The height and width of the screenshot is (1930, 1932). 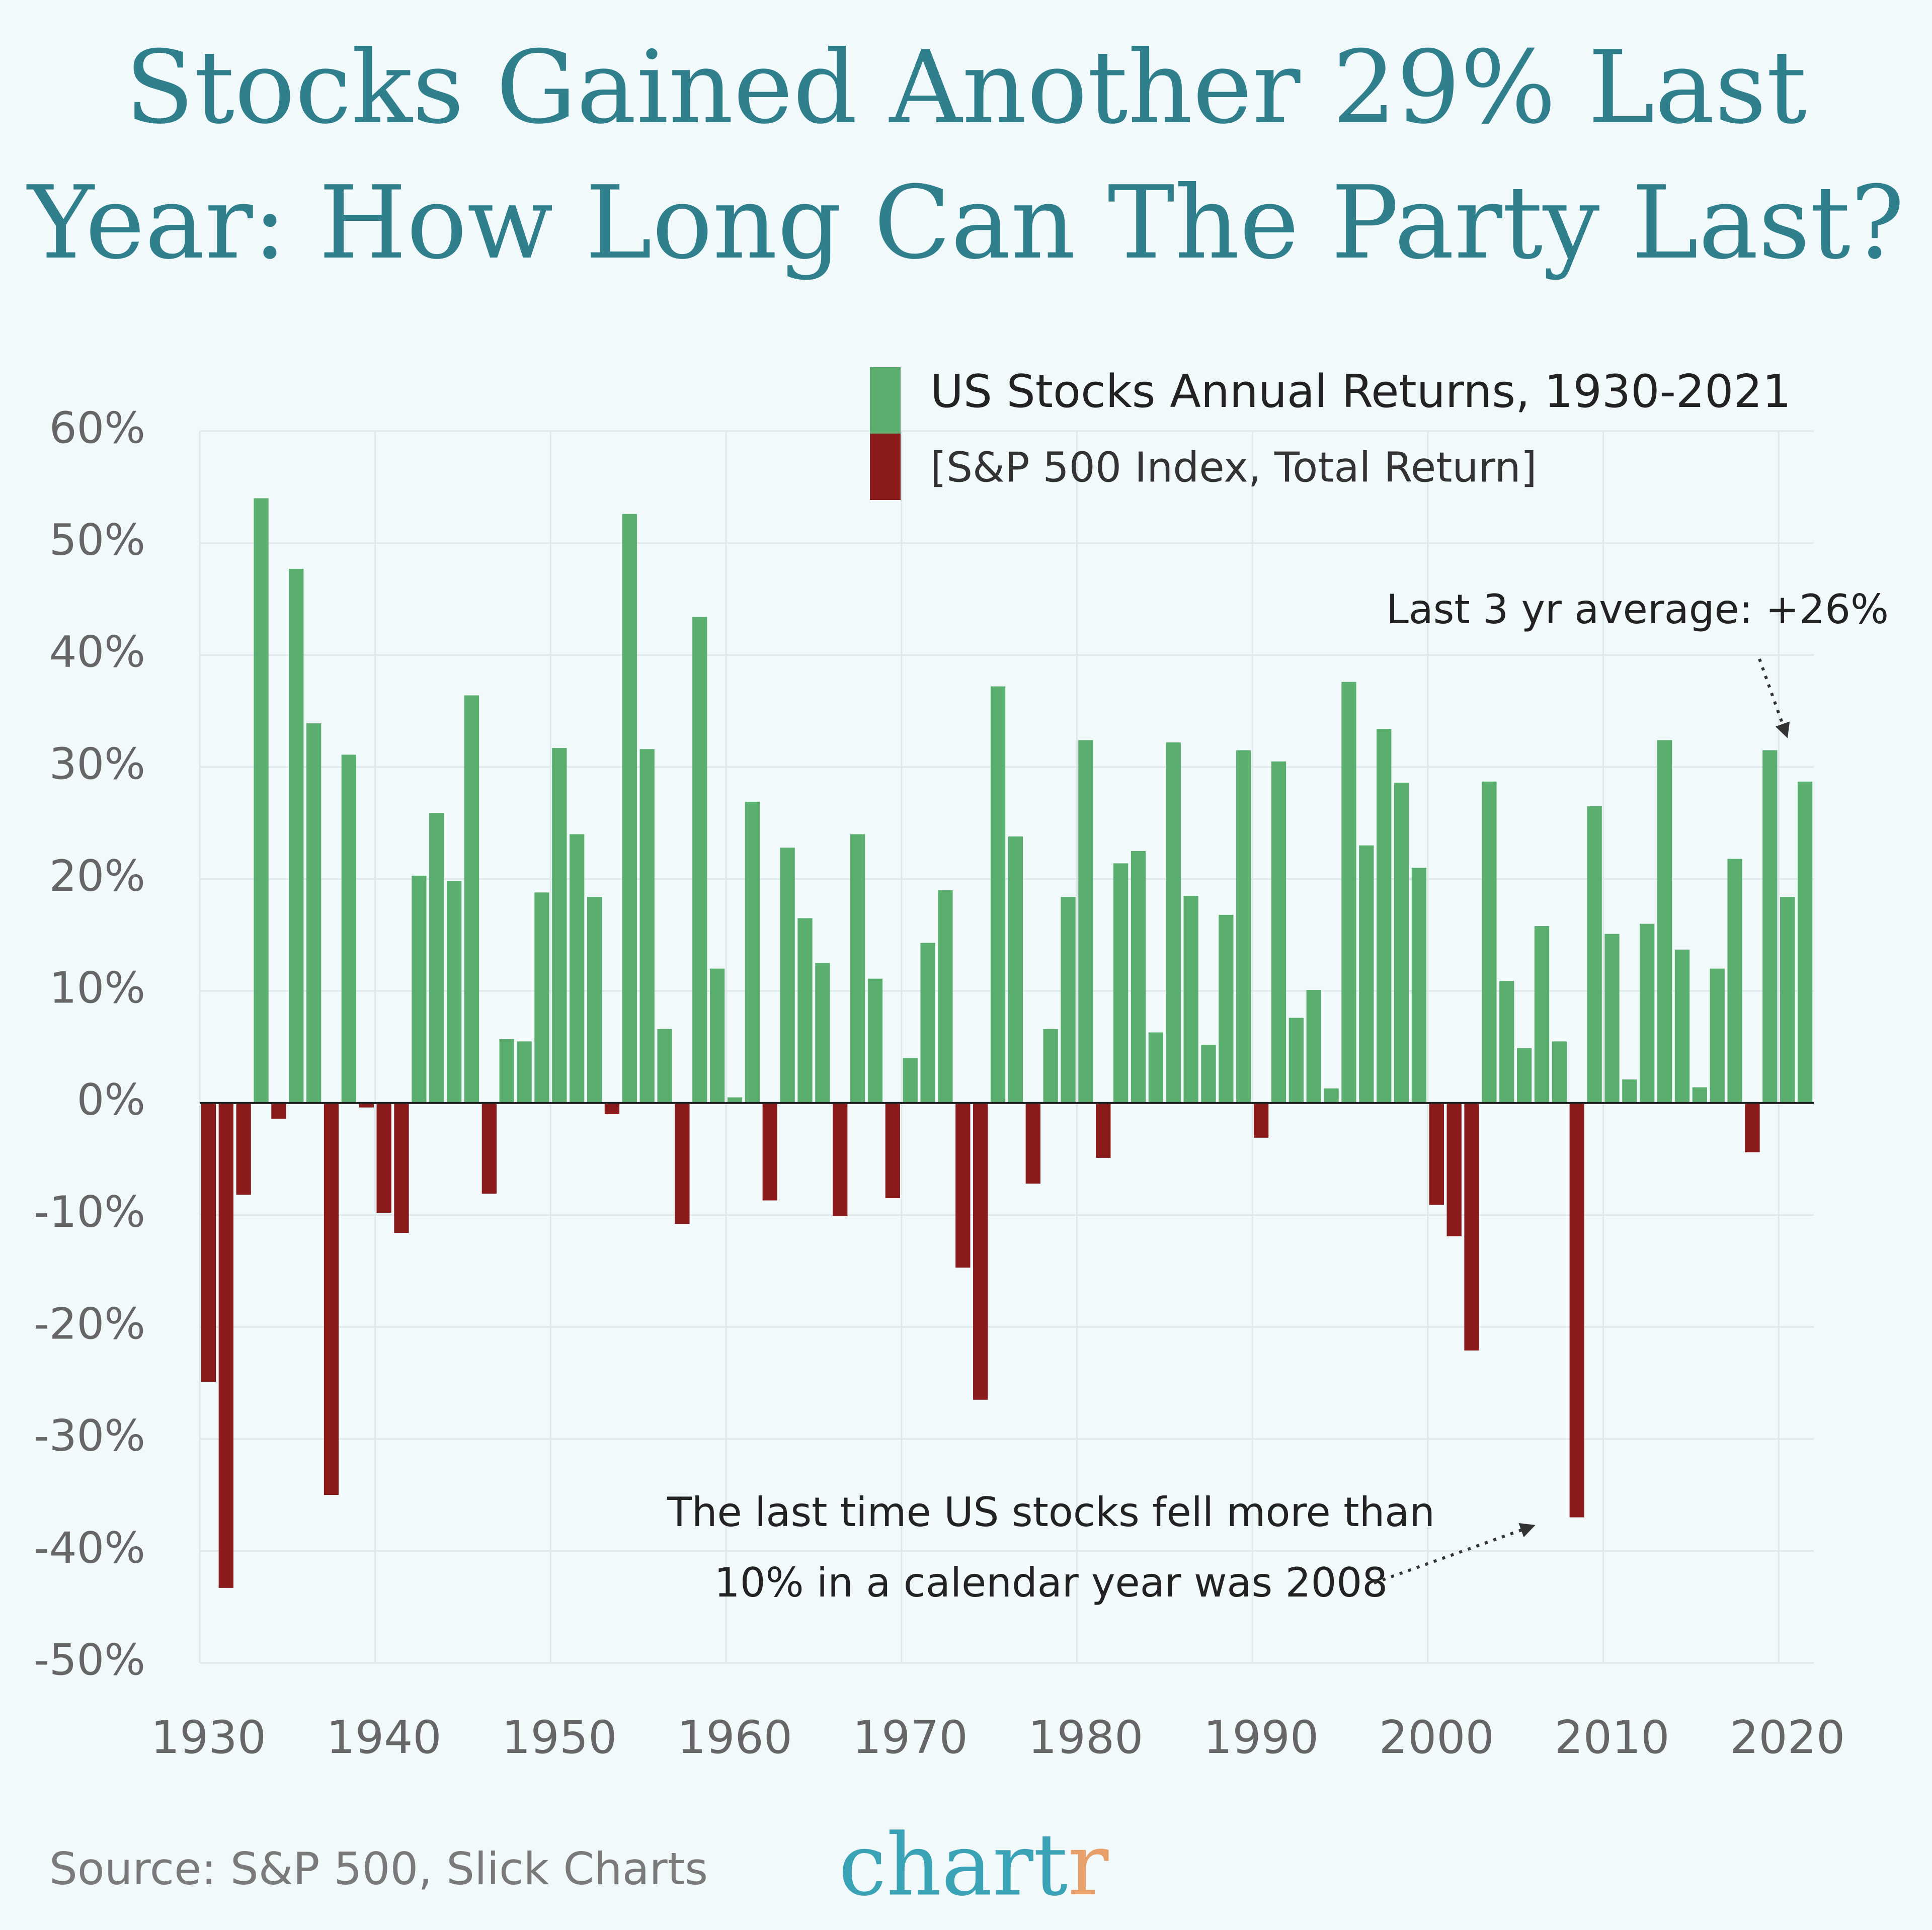 What do you see at coordinates (89, 1548) in the screenshot?
I see `y-tick-label: -40%` at bounding box center [89, 1548].